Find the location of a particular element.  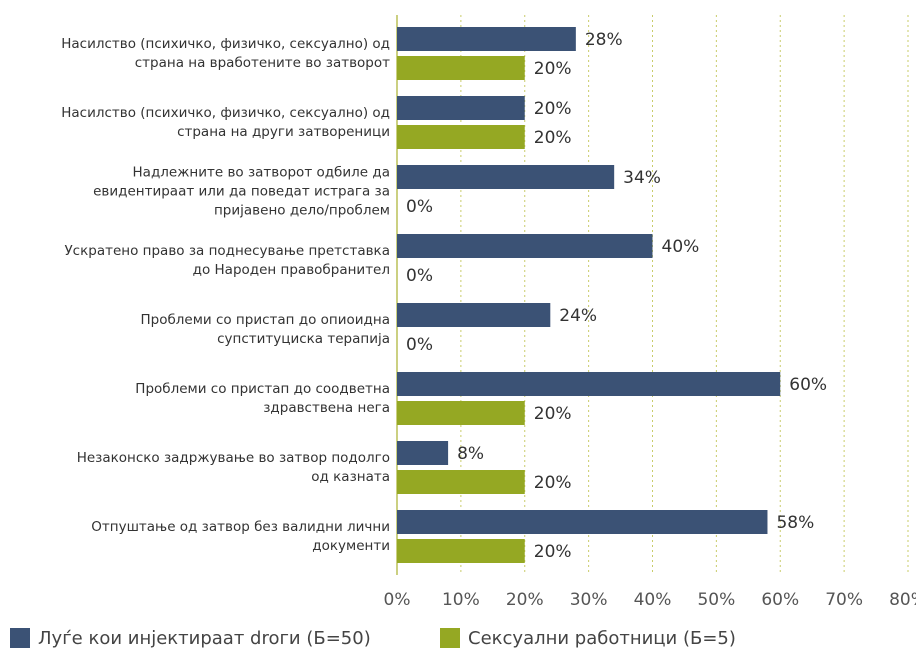

x-tick-label: 70% is located at coordinates (844, 600).